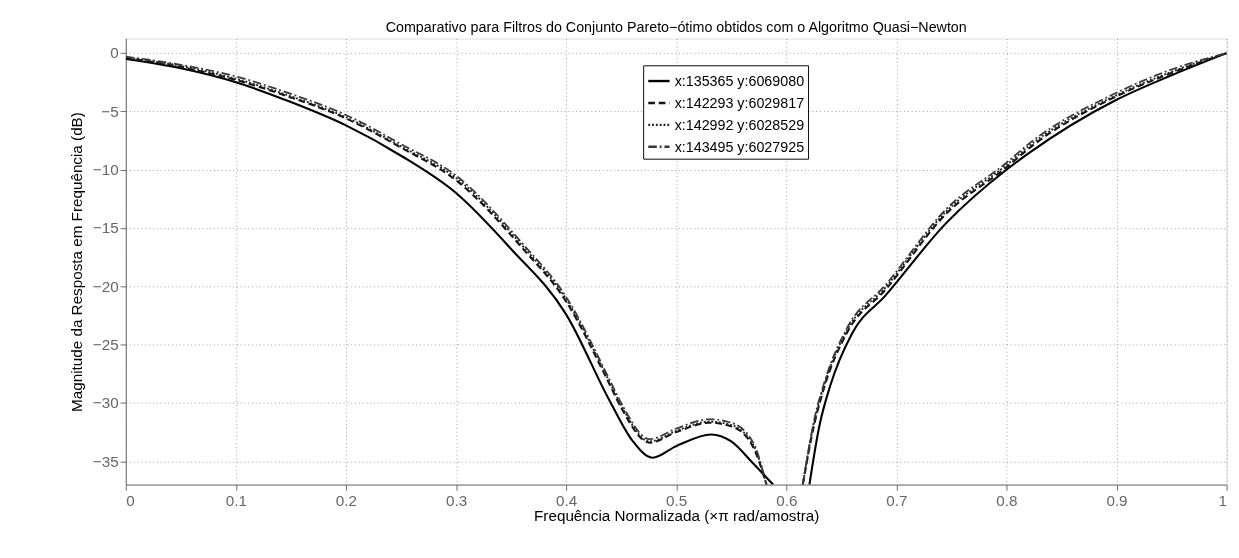  Describe the element at coordinates (114, 53) in the screenshot. I see `y-tick-label: 0` at that location.